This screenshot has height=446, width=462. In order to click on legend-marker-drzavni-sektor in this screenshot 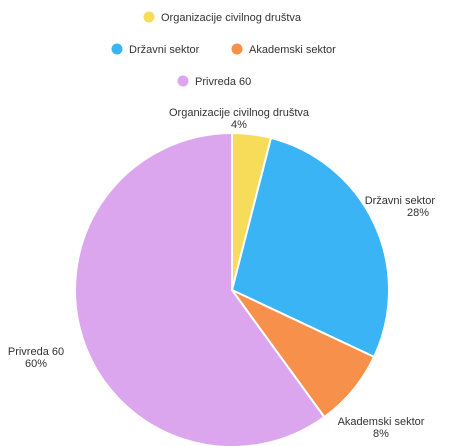, I will do `click(117, 49)`.